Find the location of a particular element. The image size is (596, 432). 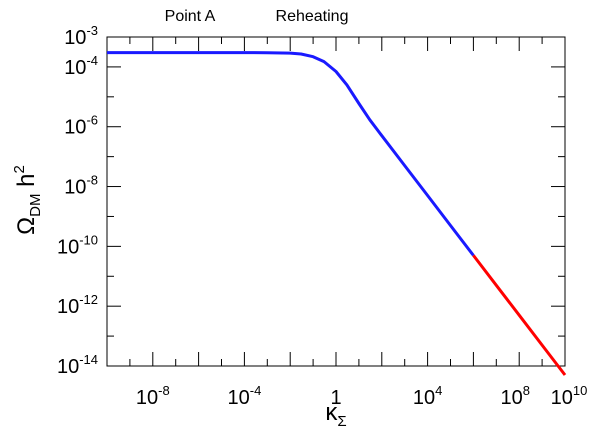

x-tick-label-exp: 10 is located at coordinates (580, 390).